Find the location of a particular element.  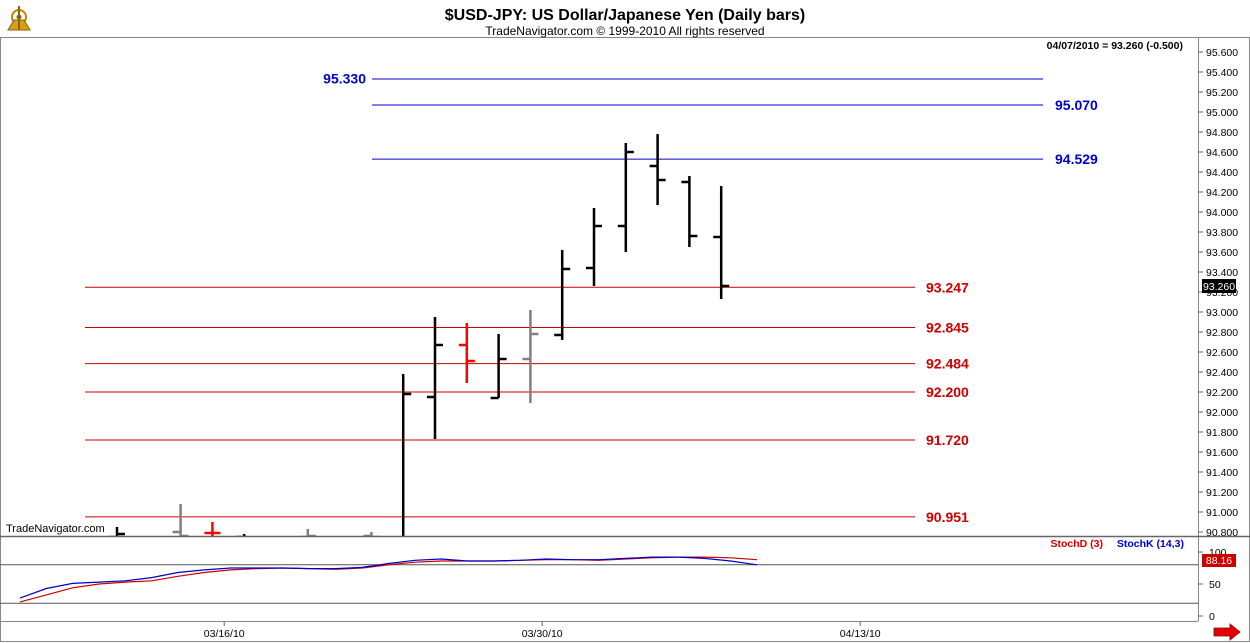

scroll-right-arrow-icon is located at coordinates (1227, 632).